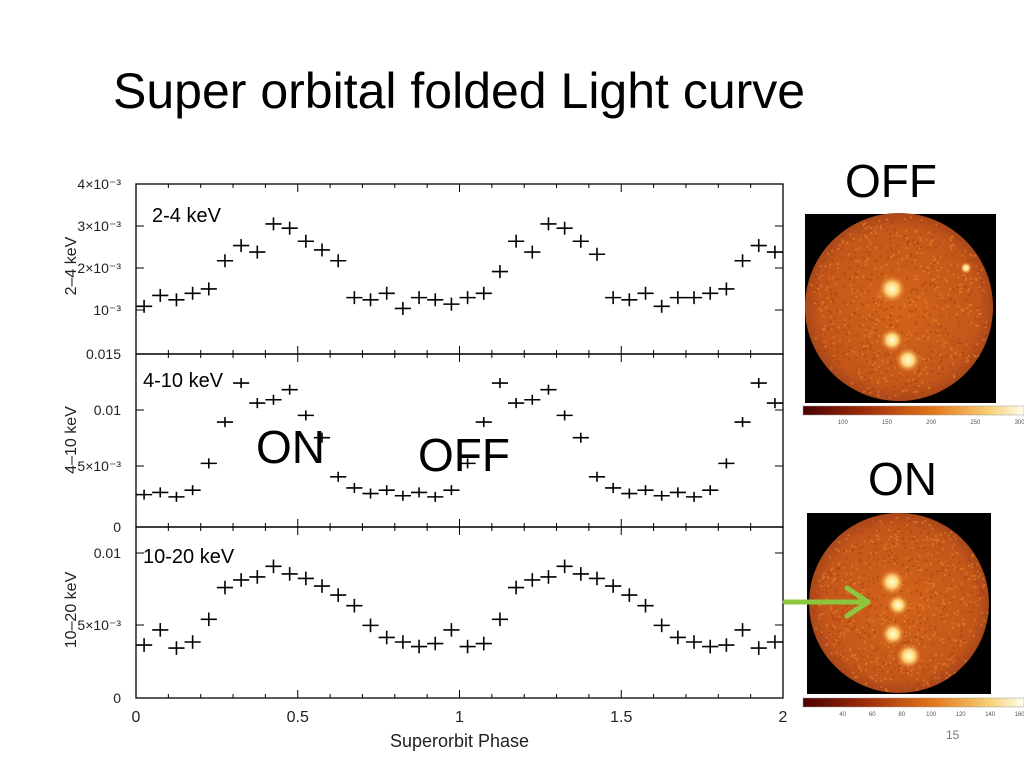 This screenshot has width=1024, height=768. Describe the element at coordinates (107, 310) in the screenshot. I see `y-tick-label: 10⁻³` at that location.